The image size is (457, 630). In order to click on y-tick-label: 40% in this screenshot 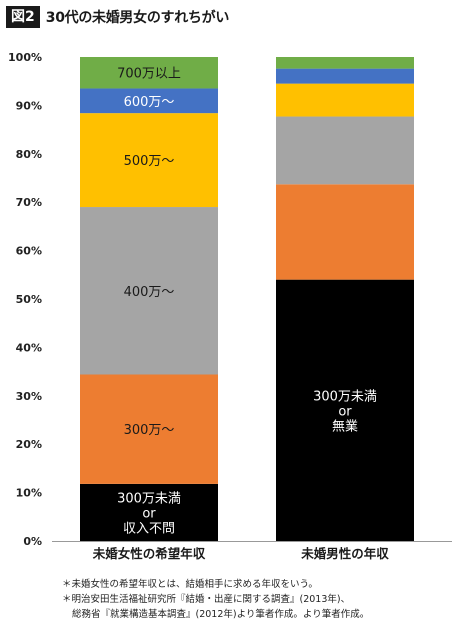, I will do `click(29, 347)`.